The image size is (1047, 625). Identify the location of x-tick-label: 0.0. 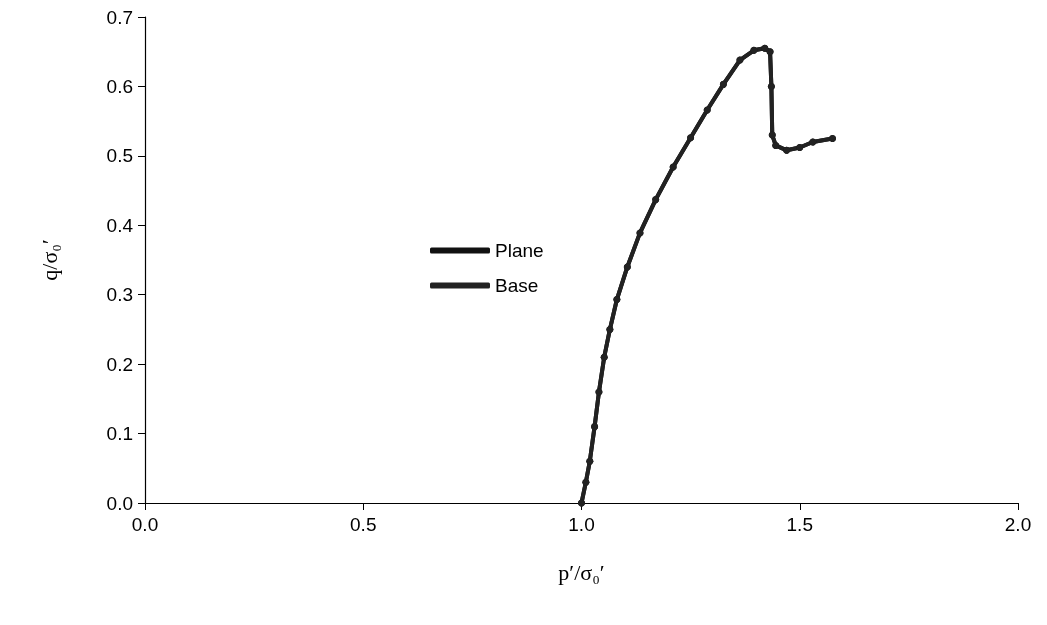
(145, 524).